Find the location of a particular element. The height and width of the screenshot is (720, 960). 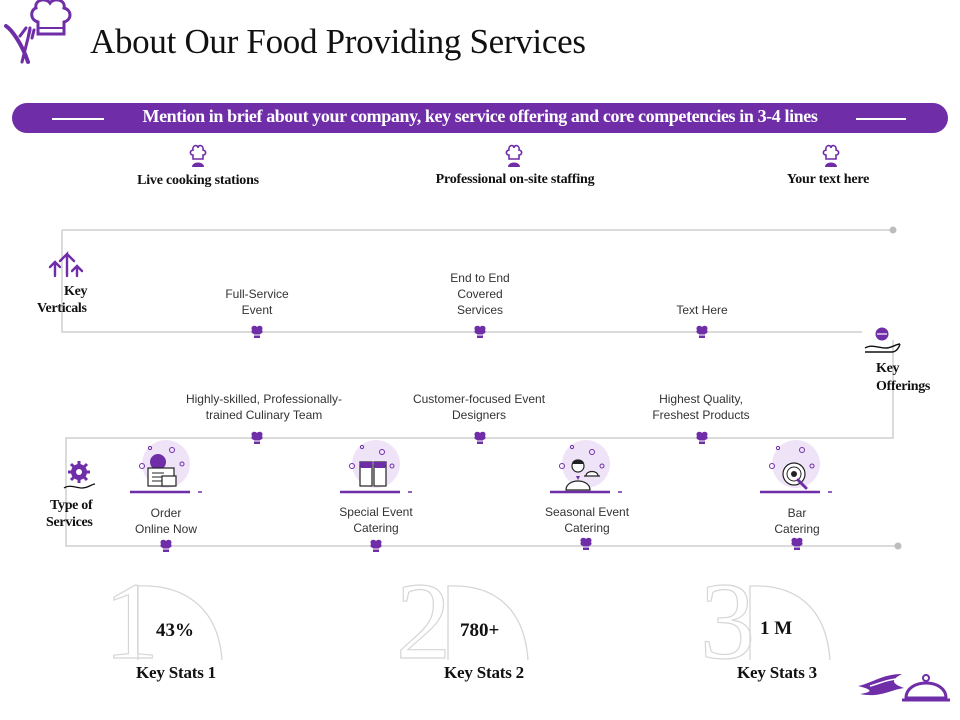

stat-big-number: 1 is located at coordinates (131, 621).